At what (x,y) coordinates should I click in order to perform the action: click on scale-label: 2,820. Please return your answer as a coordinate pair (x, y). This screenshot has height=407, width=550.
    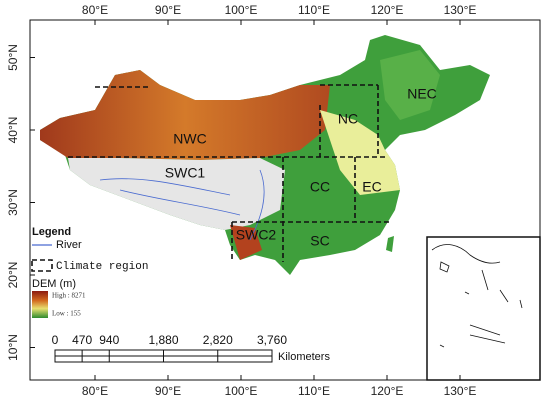
    Looking at the image, I should click on (218, 340).